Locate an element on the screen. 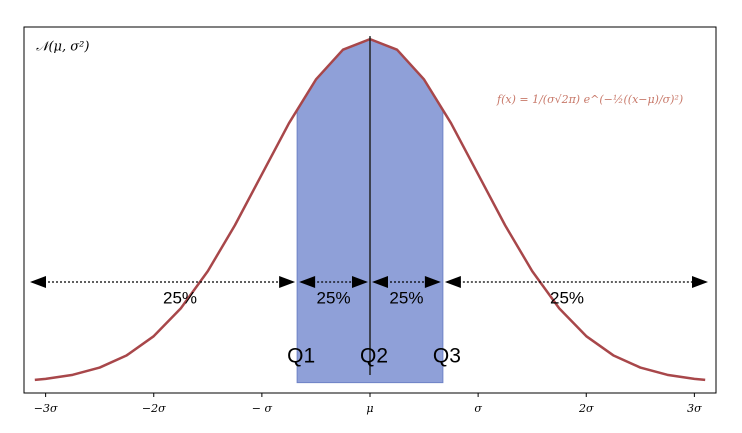  x-tick-label: − σ is located at coordinates (262, 408).